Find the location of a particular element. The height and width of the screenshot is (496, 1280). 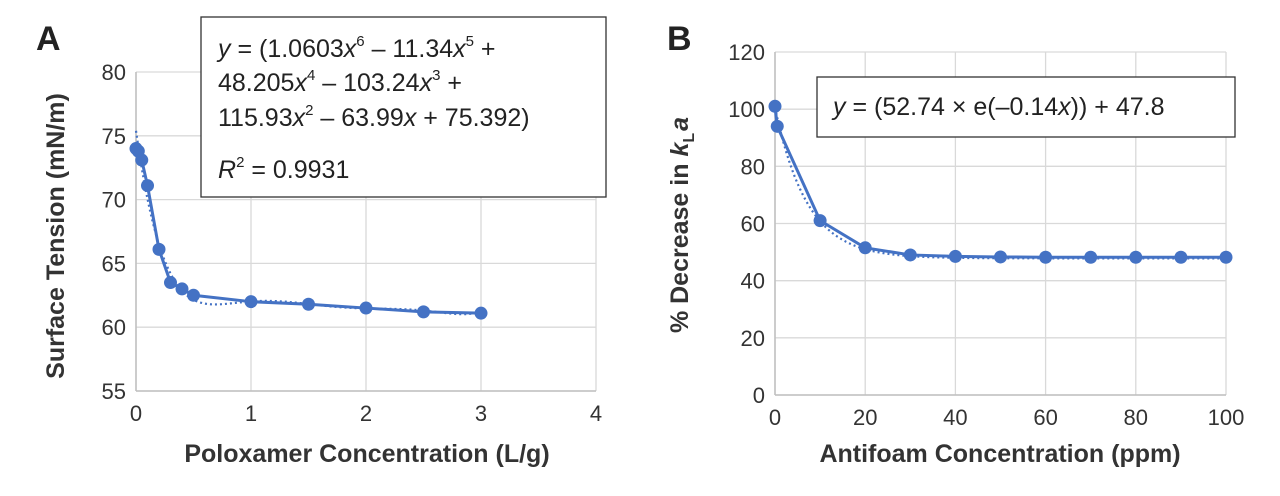

panel-b-letter: B is located at coordinates (679, 39).